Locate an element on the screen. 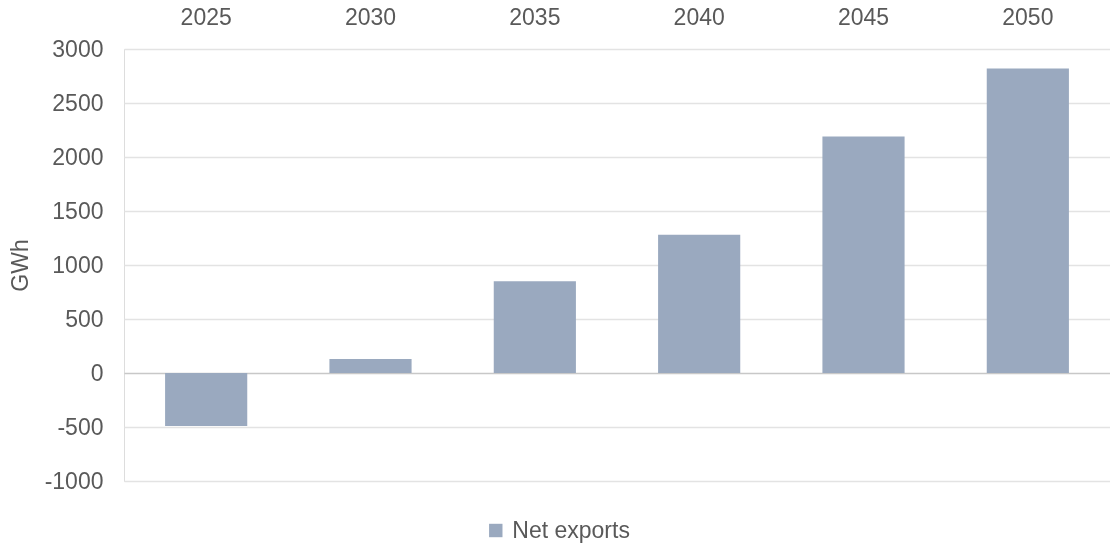 This screenshot has width=1110, height=544. legend-label: Net exports is located at coordinates (571, 529).